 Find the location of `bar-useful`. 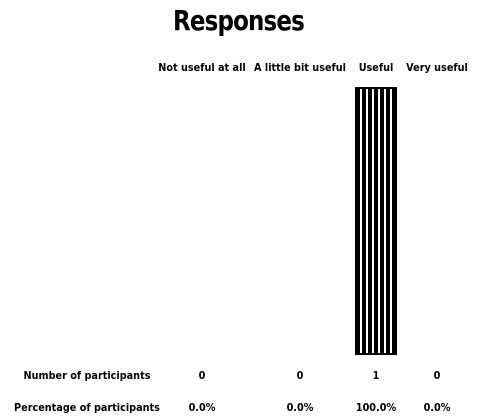

bar-useful is located at coordinates (376, 221).